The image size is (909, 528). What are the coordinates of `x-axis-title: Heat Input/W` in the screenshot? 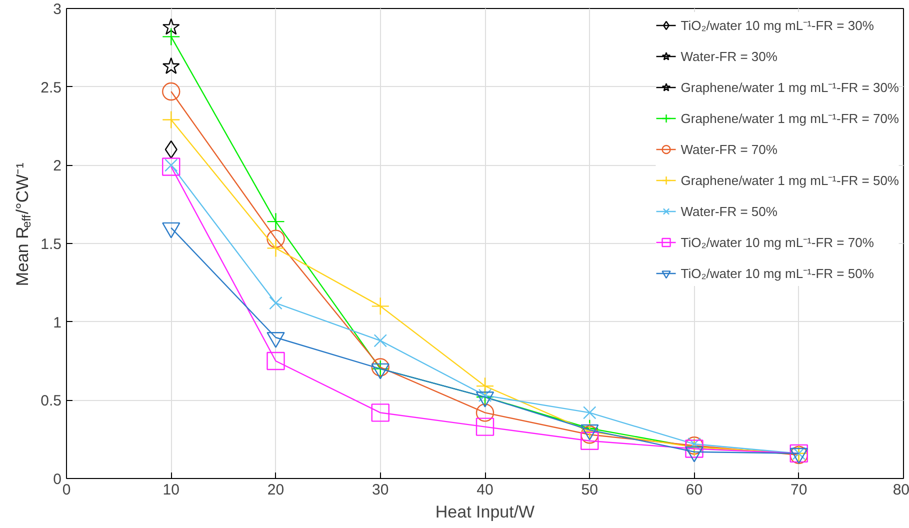 It's located at (485, 512).